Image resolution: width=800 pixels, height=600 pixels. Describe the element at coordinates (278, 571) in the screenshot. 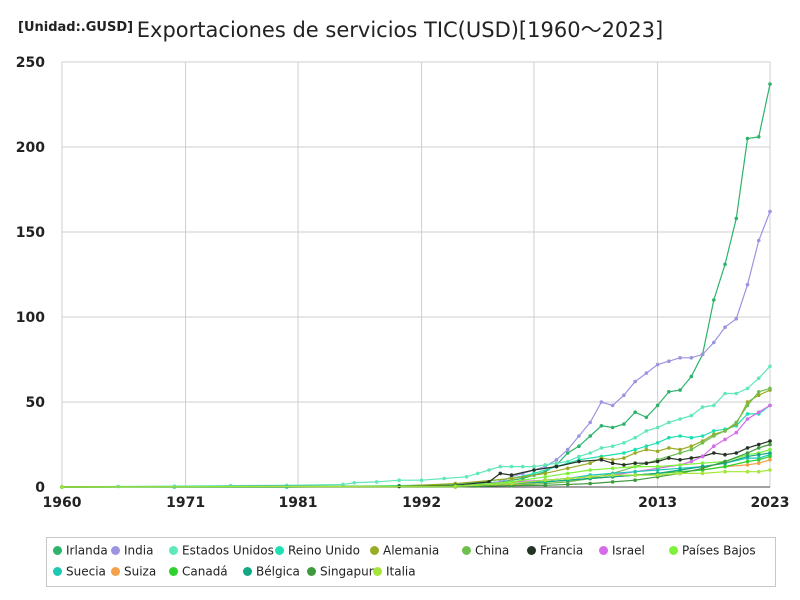

I see `legend-label: Bélgica` at that location.